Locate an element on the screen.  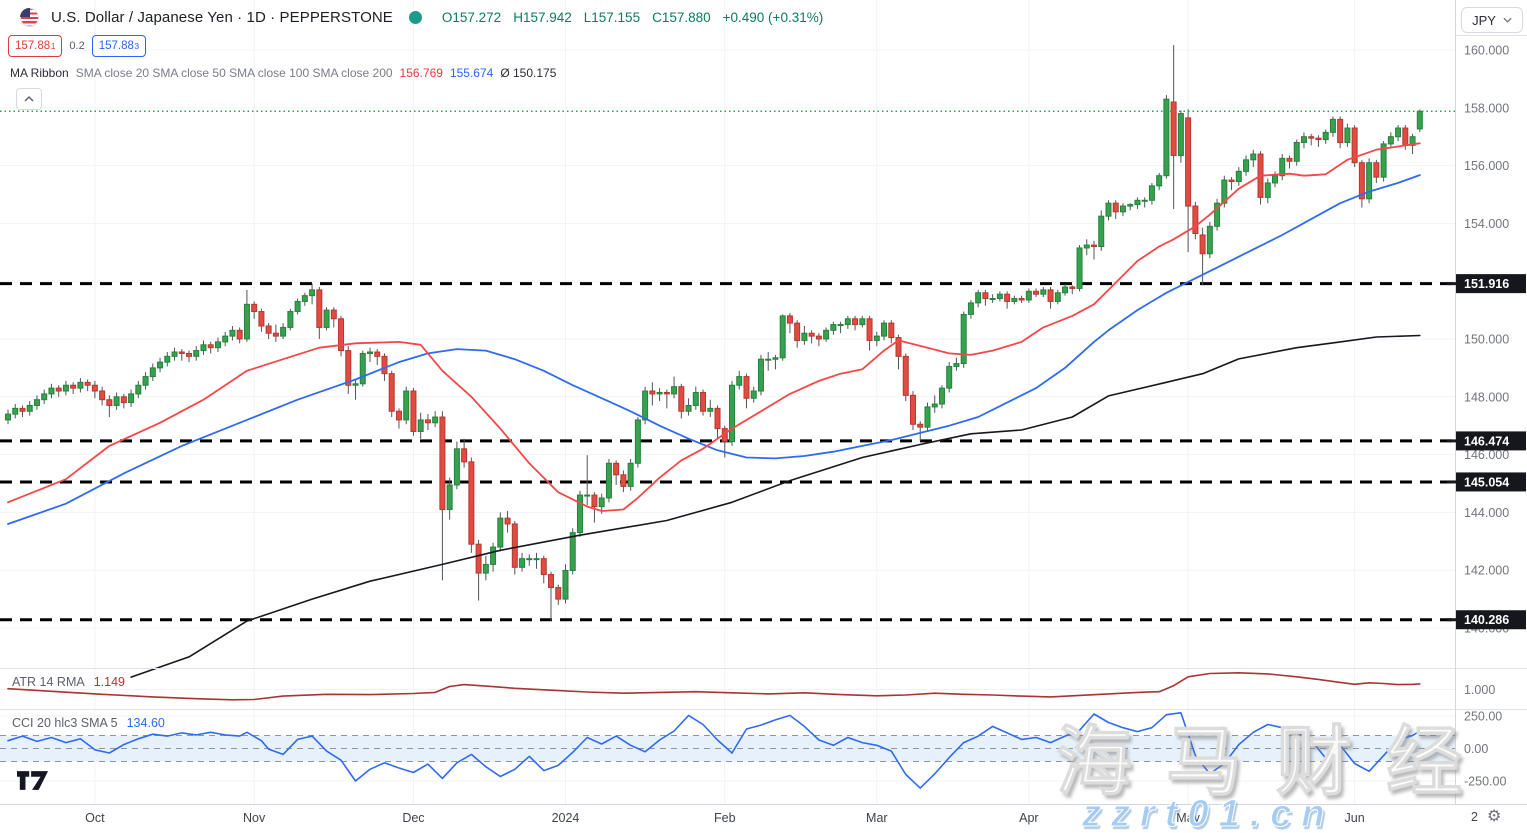
atr-label: ATR 14 RMA is located at coordinates (48, 682).